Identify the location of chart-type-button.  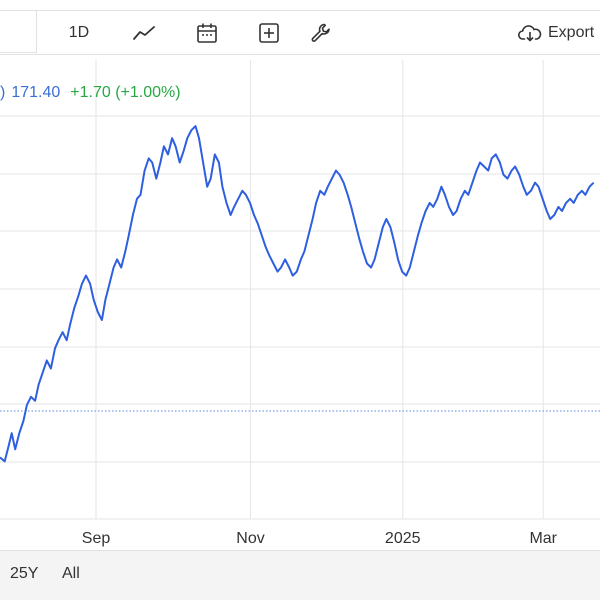
(144, 33).